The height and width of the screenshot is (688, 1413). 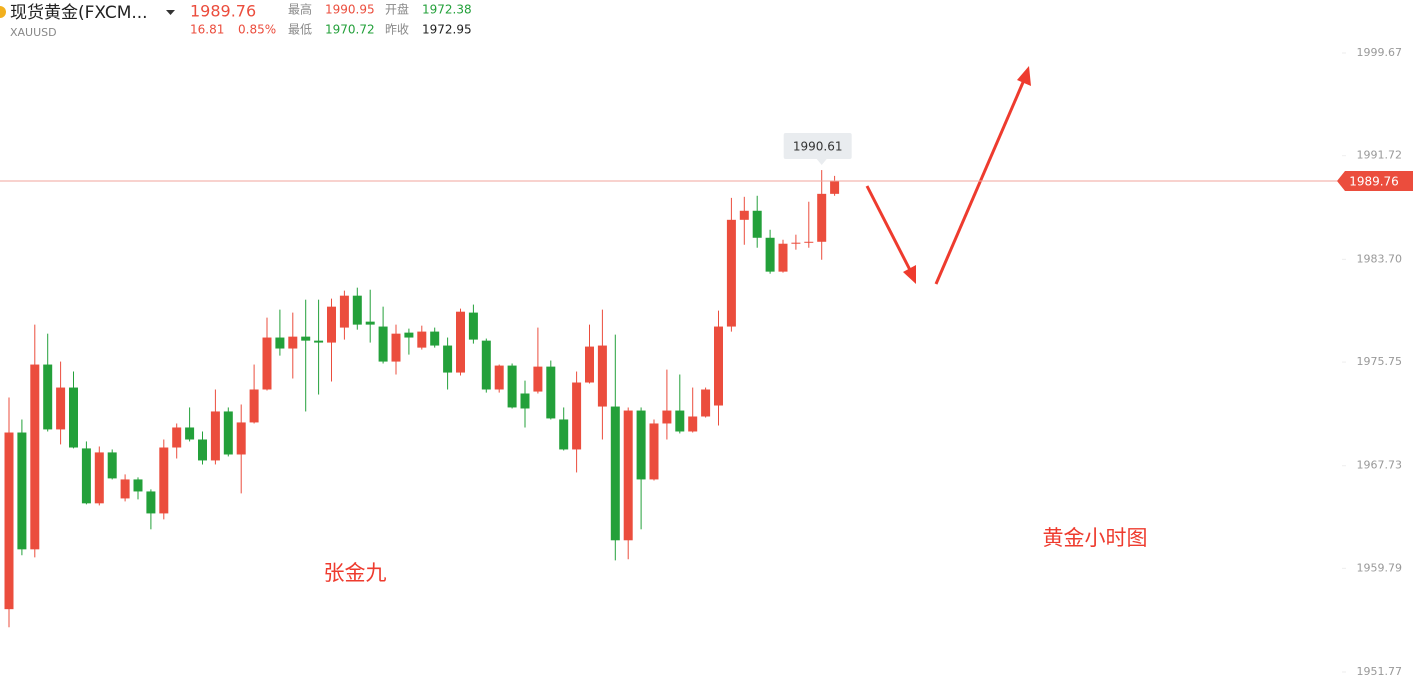 I want to click on price-tag-label: 1989.76, so click(x=1374, y=182).